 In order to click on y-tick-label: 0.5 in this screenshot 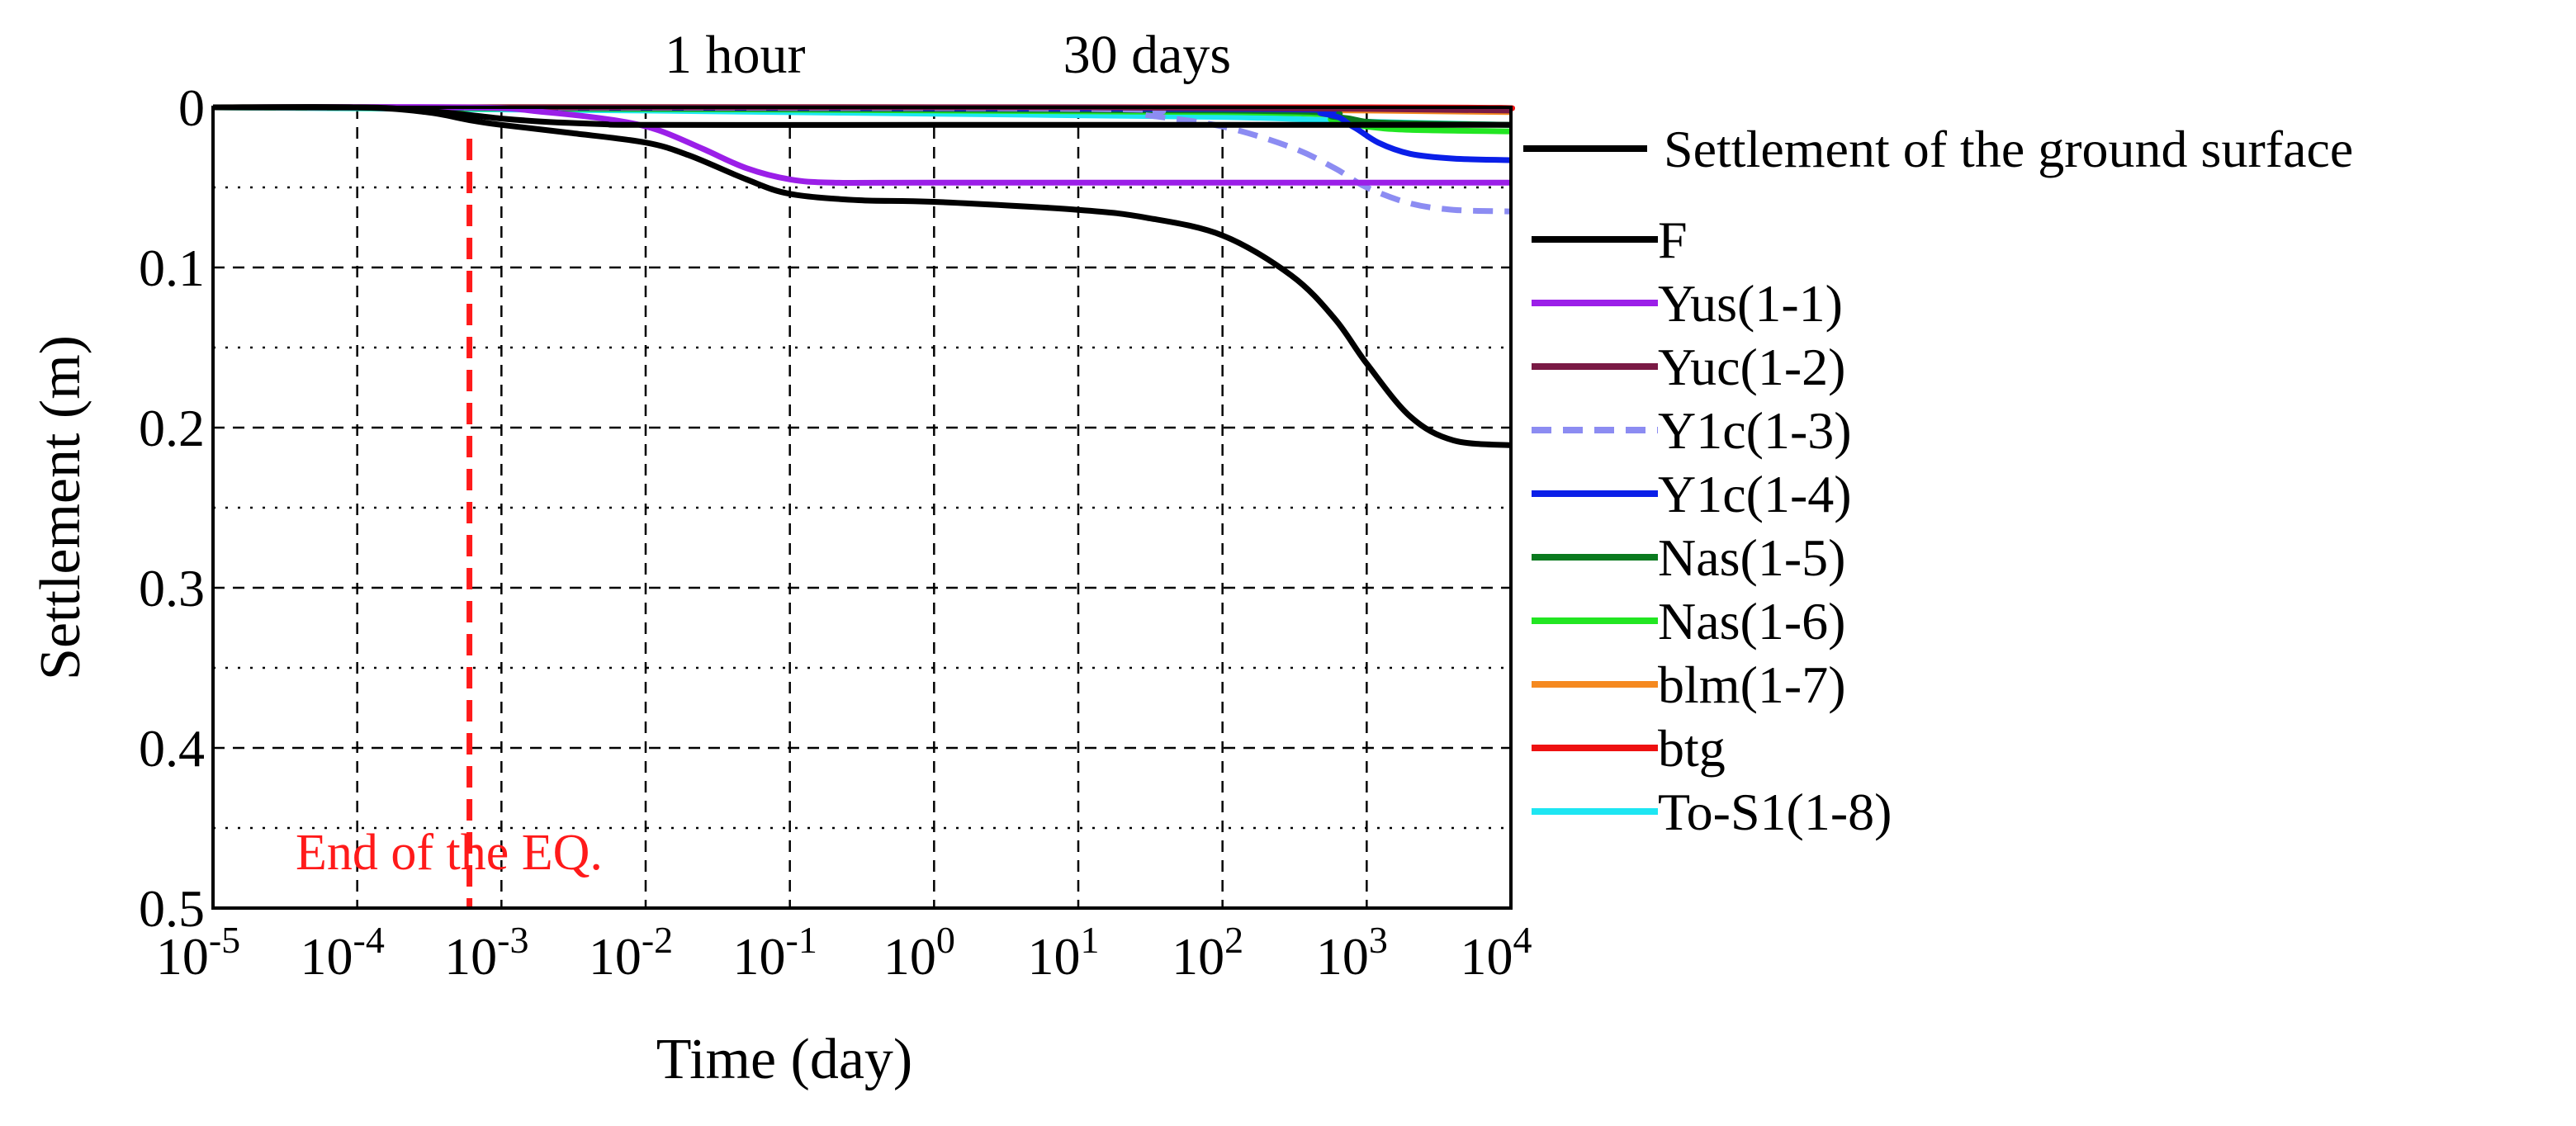, I will do `click(172, 908)`.